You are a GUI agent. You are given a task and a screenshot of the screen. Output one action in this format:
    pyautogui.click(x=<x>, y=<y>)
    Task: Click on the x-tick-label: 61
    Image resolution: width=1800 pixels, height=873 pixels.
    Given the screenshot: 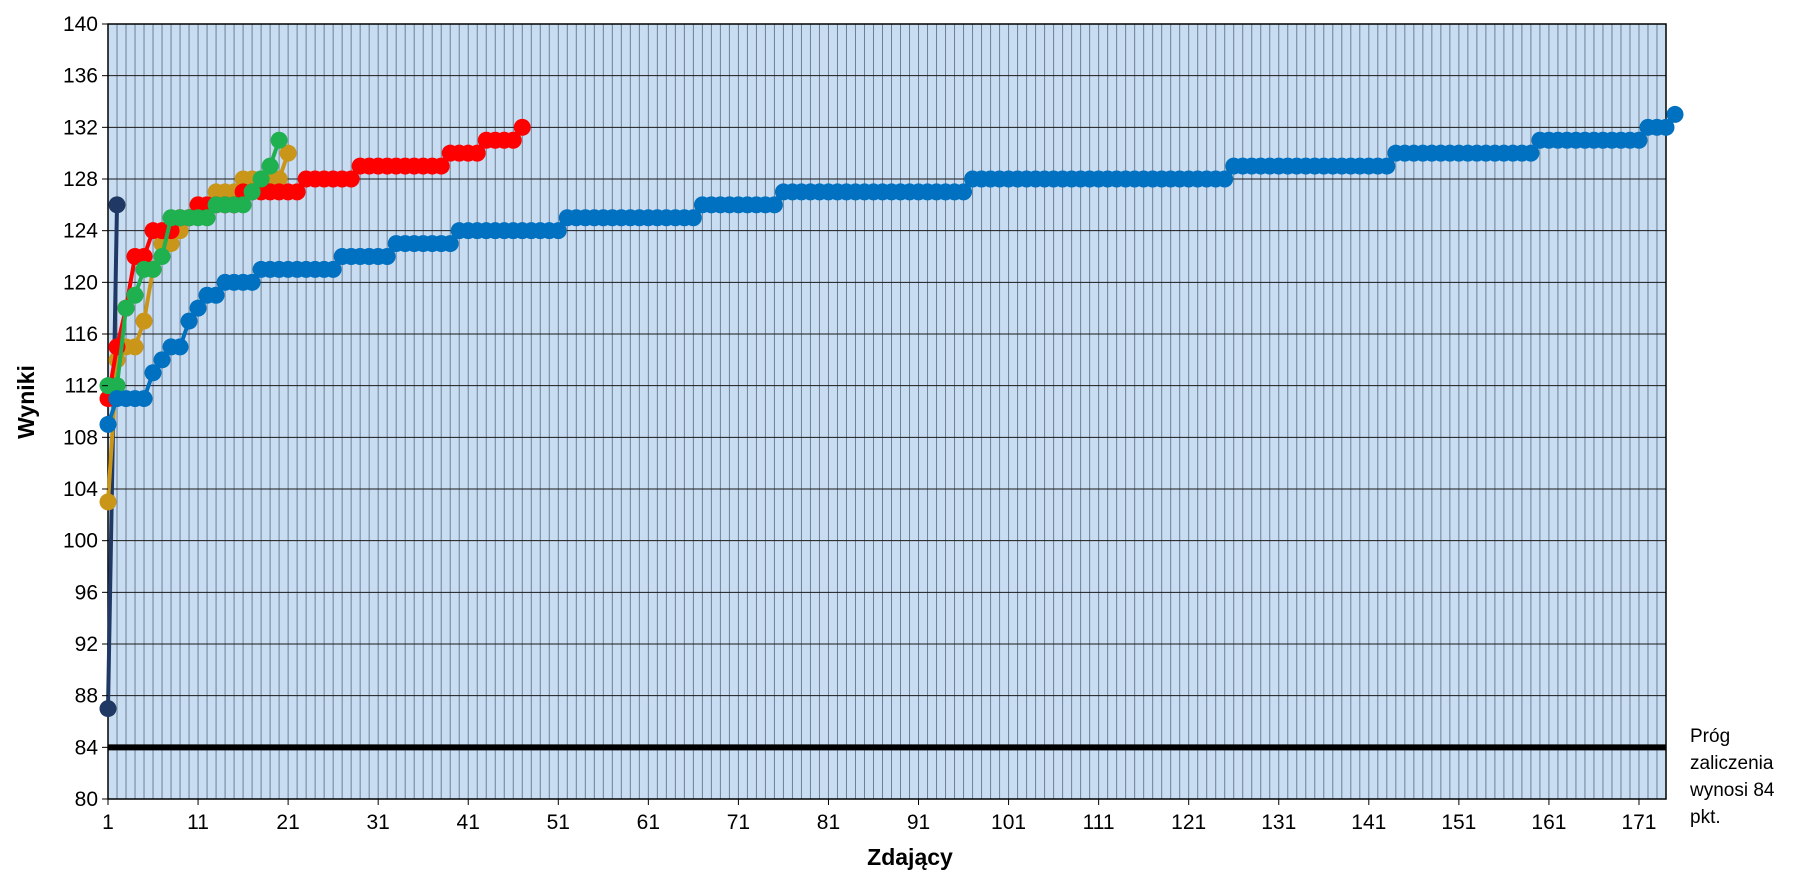 What is the action you would take?
    pyautogui.click(x=648, y=822)
    